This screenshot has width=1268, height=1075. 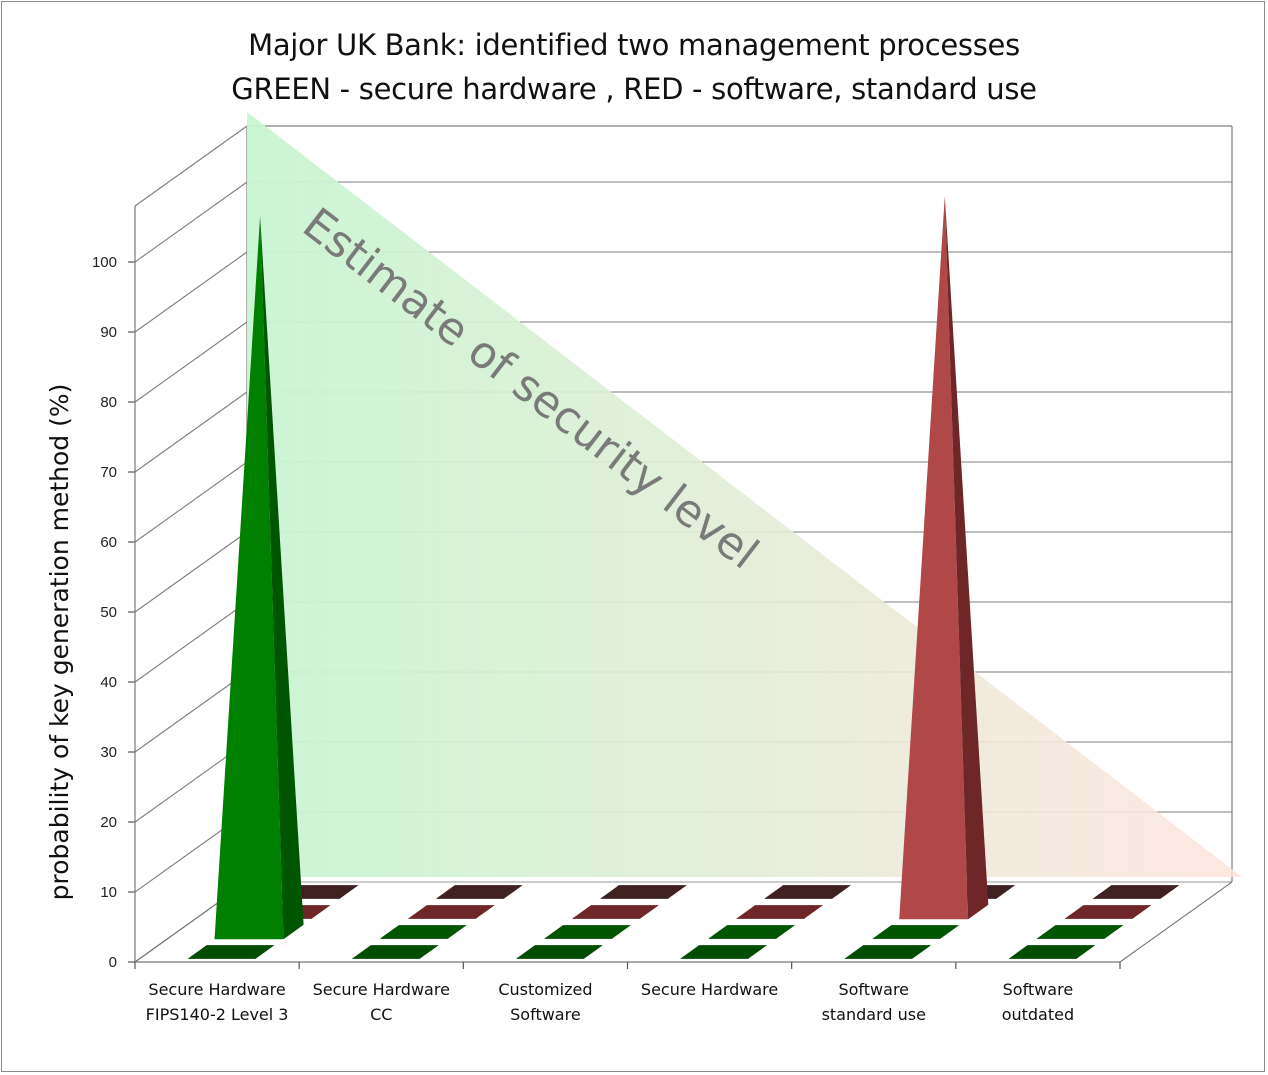 I want to click on y-tick-label: 40, so click(x=108, y=682).